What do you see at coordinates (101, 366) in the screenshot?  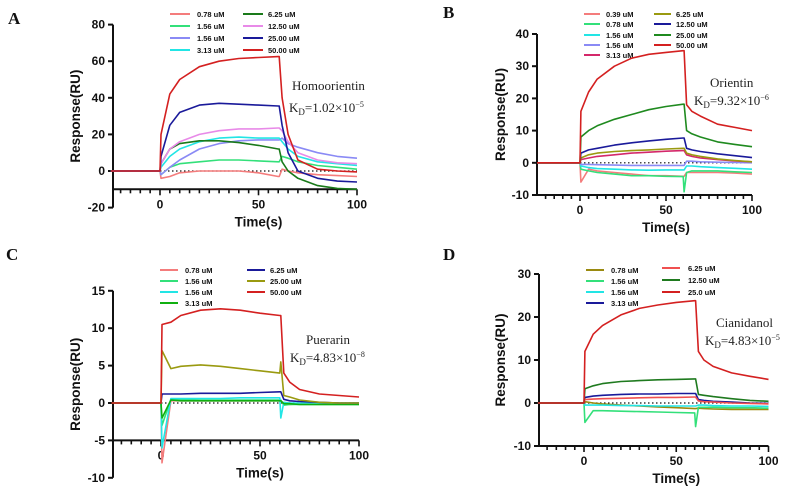 I see `y-tick-label: 5` at bounding box center [101, 366].